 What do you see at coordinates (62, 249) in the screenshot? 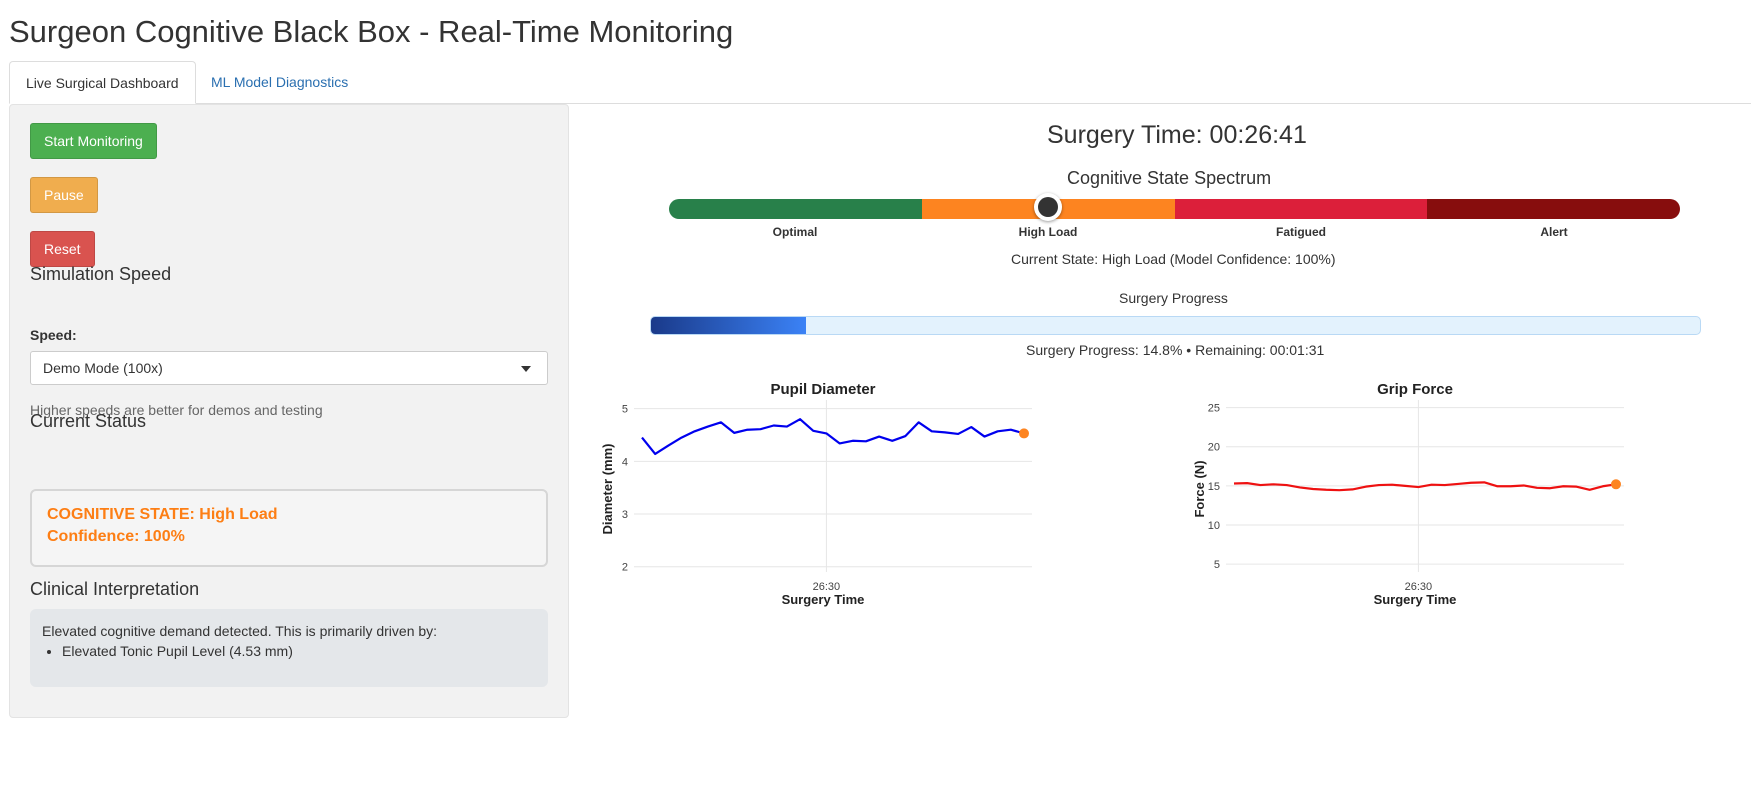
I see `reset-button: Reset` at bounding box center [62, 249].